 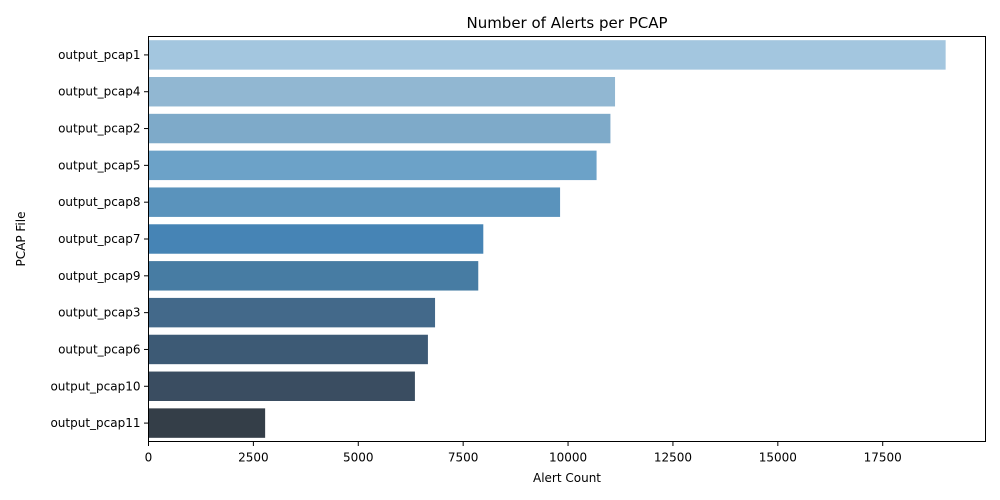 What do you see at coordinates (21, 239) in the screenshot?
I see `y-axis-label: PCAP File` at bounding box center [21, 239].